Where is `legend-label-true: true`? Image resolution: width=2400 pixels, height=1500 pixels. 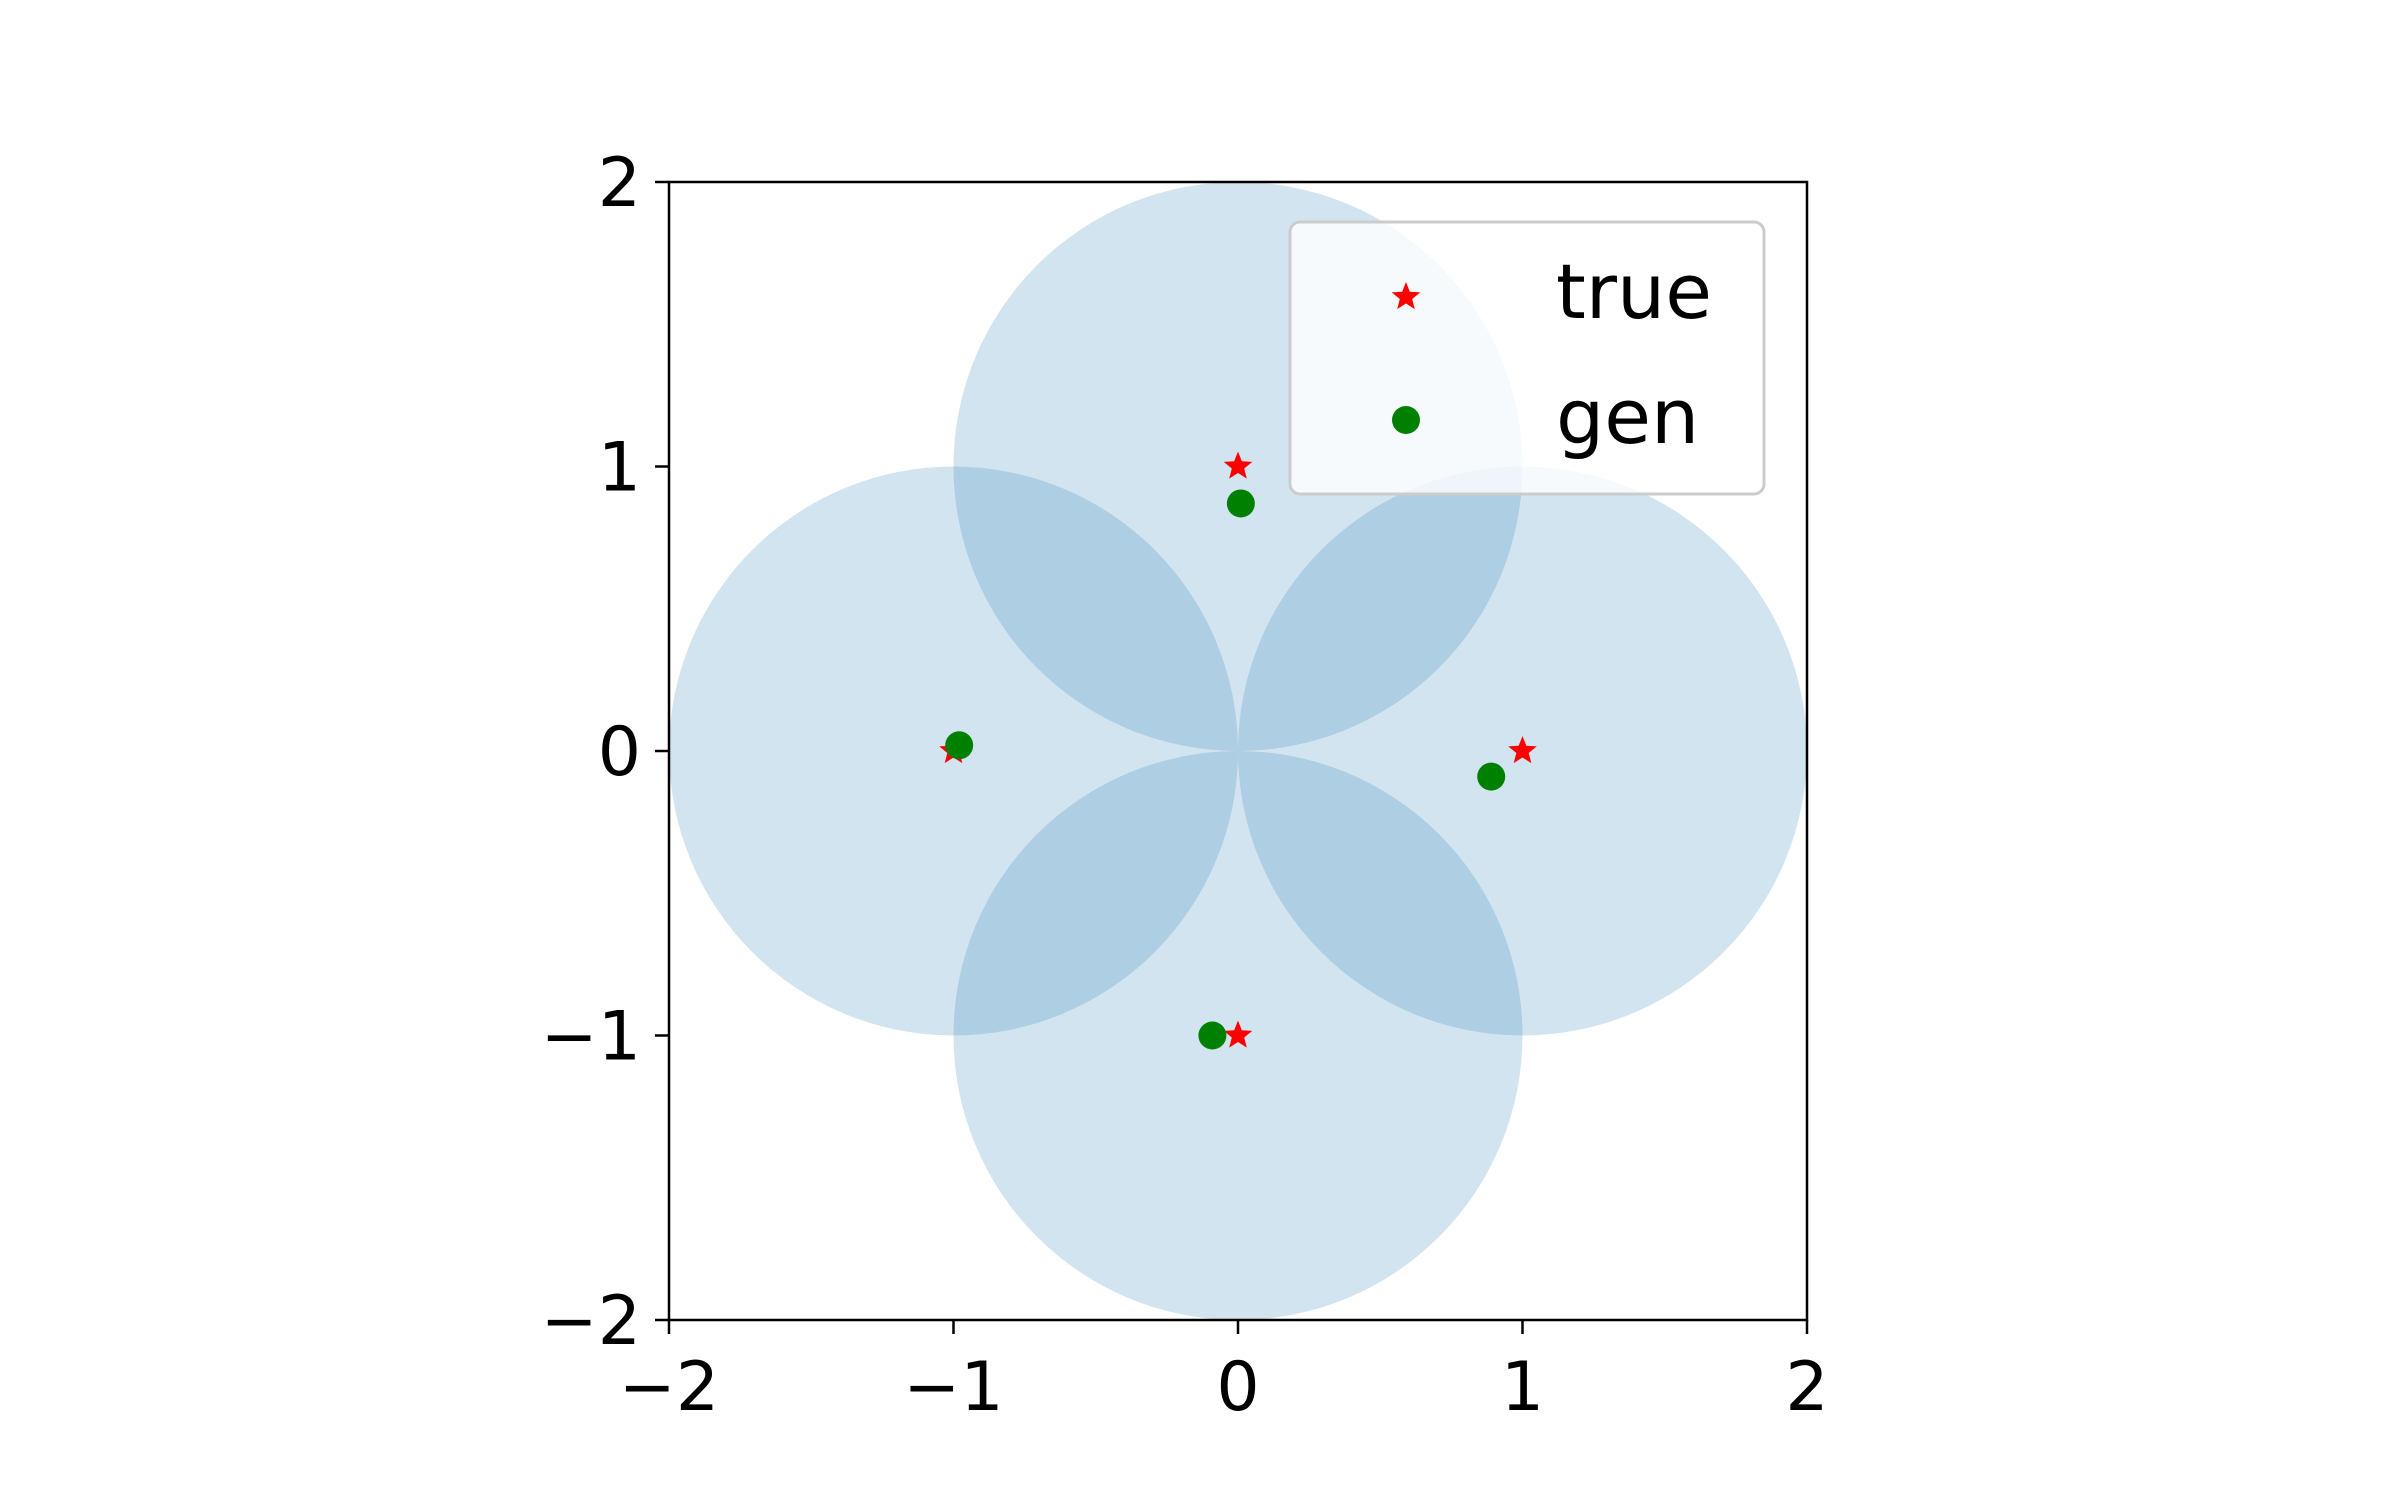 legend-label-true: true is located at coordinates (1634, 291).